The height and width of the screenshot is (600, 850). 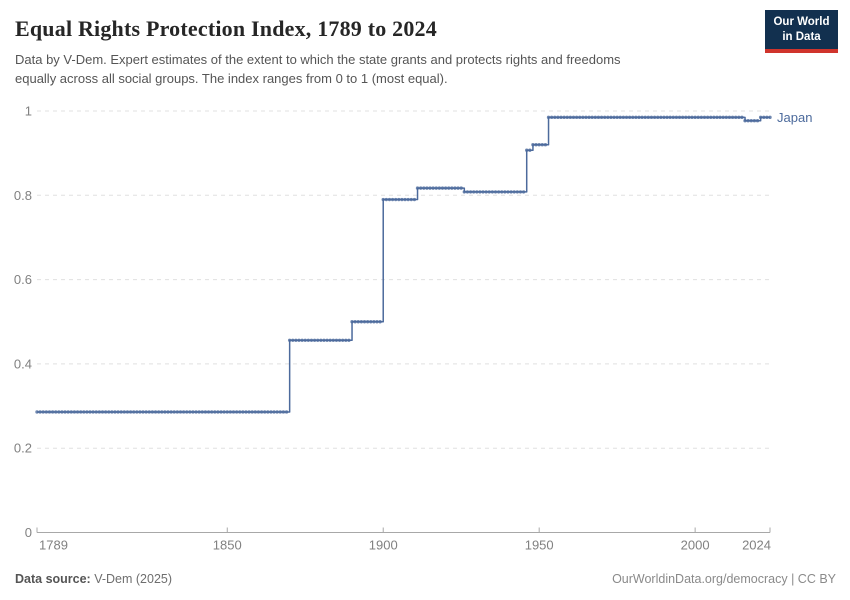 I want to click on owid-logo-line1: Our World, so click(x=801, y=22).